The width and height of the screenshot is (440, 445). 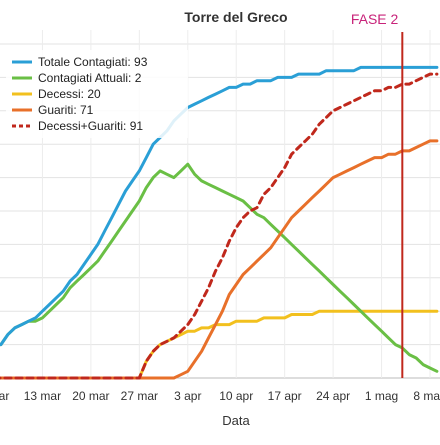 What do you see at coordinates (42, 396) in the screenshot?
I see `x-tick-label: 13 mar` at bounding box center [42, 396].